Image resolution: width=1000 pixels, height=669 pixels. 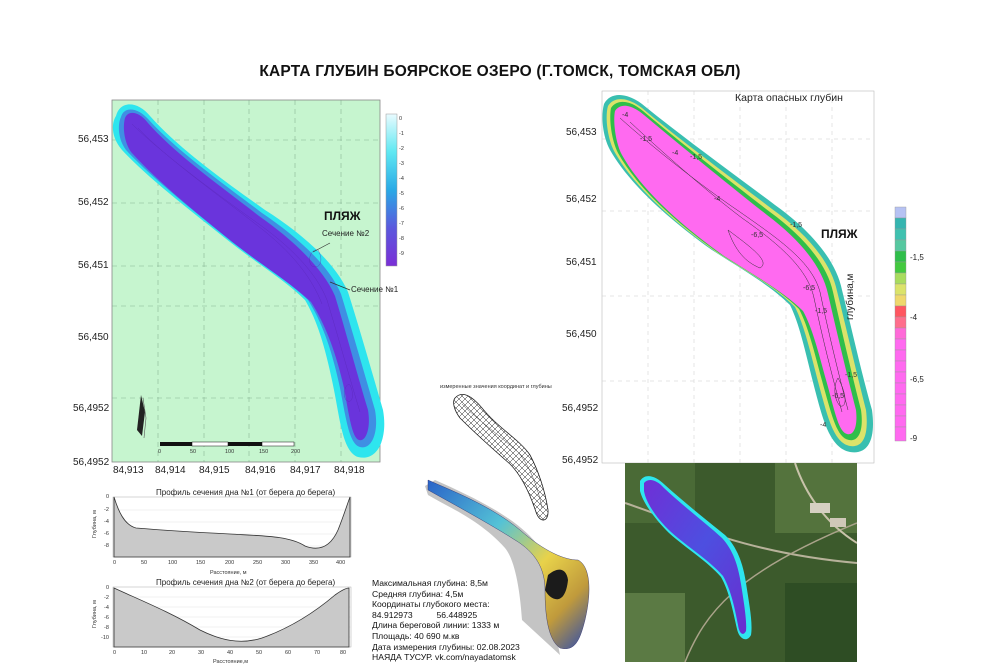 What do you see at coordinates (305, 470) in the screenshot?
I see `map1-lon-label: 84,917` at bounding box center [305, 470].